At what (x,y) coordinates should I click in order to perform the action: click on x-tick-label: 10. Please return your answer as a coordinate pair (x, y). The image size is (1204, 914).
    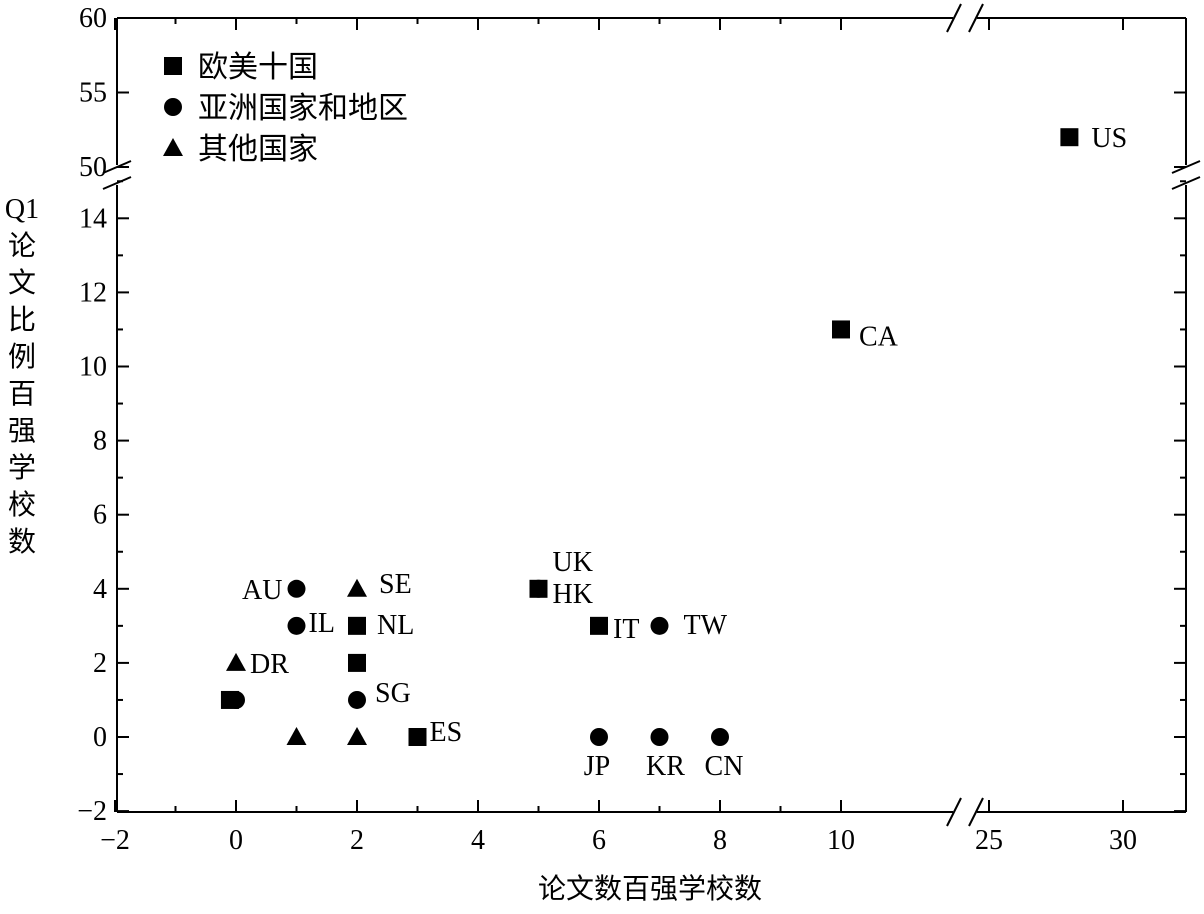
    Looking at the image, I should click on (841, 840).